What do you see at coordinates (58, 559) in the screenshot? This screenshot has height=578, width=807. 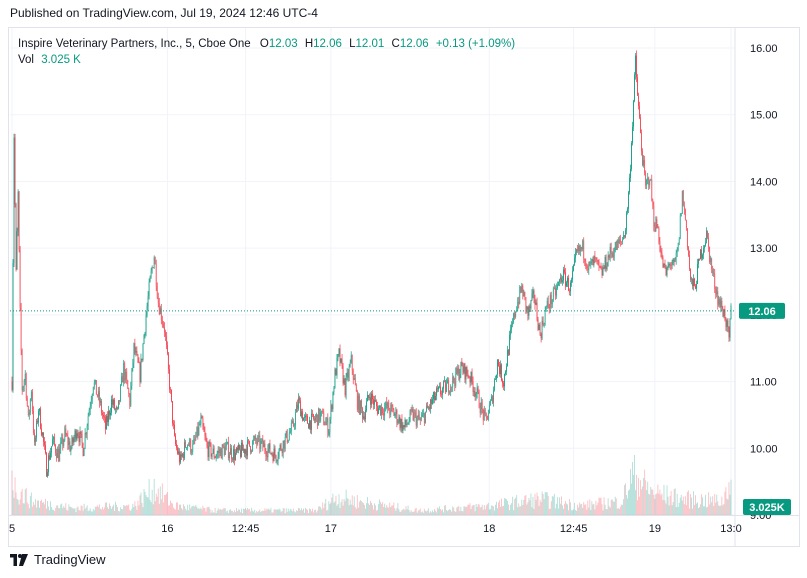 I see `tradingview-brand: TradingView` at bounding box center [58, 559].